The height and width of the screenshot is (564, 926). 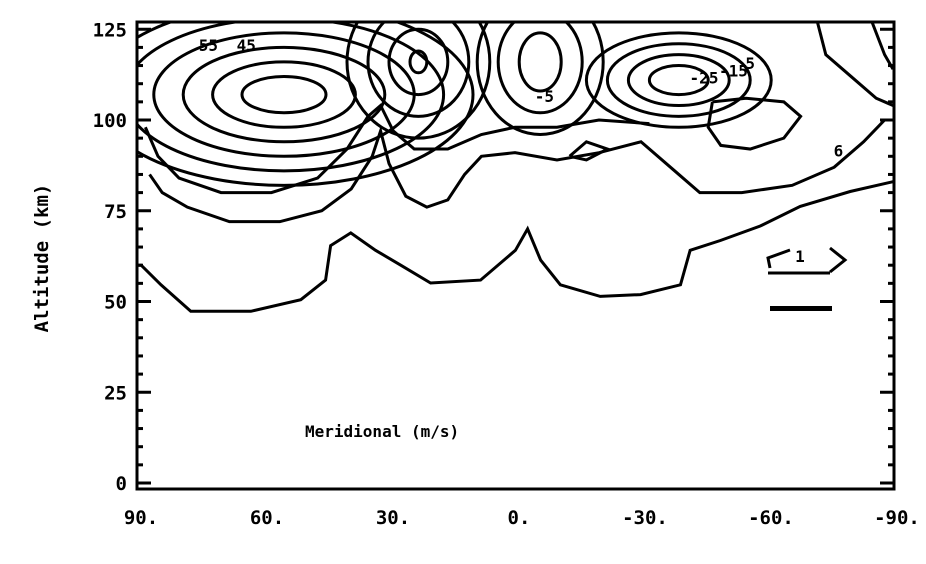 I want to click on x-tick-label: 60., so click(x=267, y=518).